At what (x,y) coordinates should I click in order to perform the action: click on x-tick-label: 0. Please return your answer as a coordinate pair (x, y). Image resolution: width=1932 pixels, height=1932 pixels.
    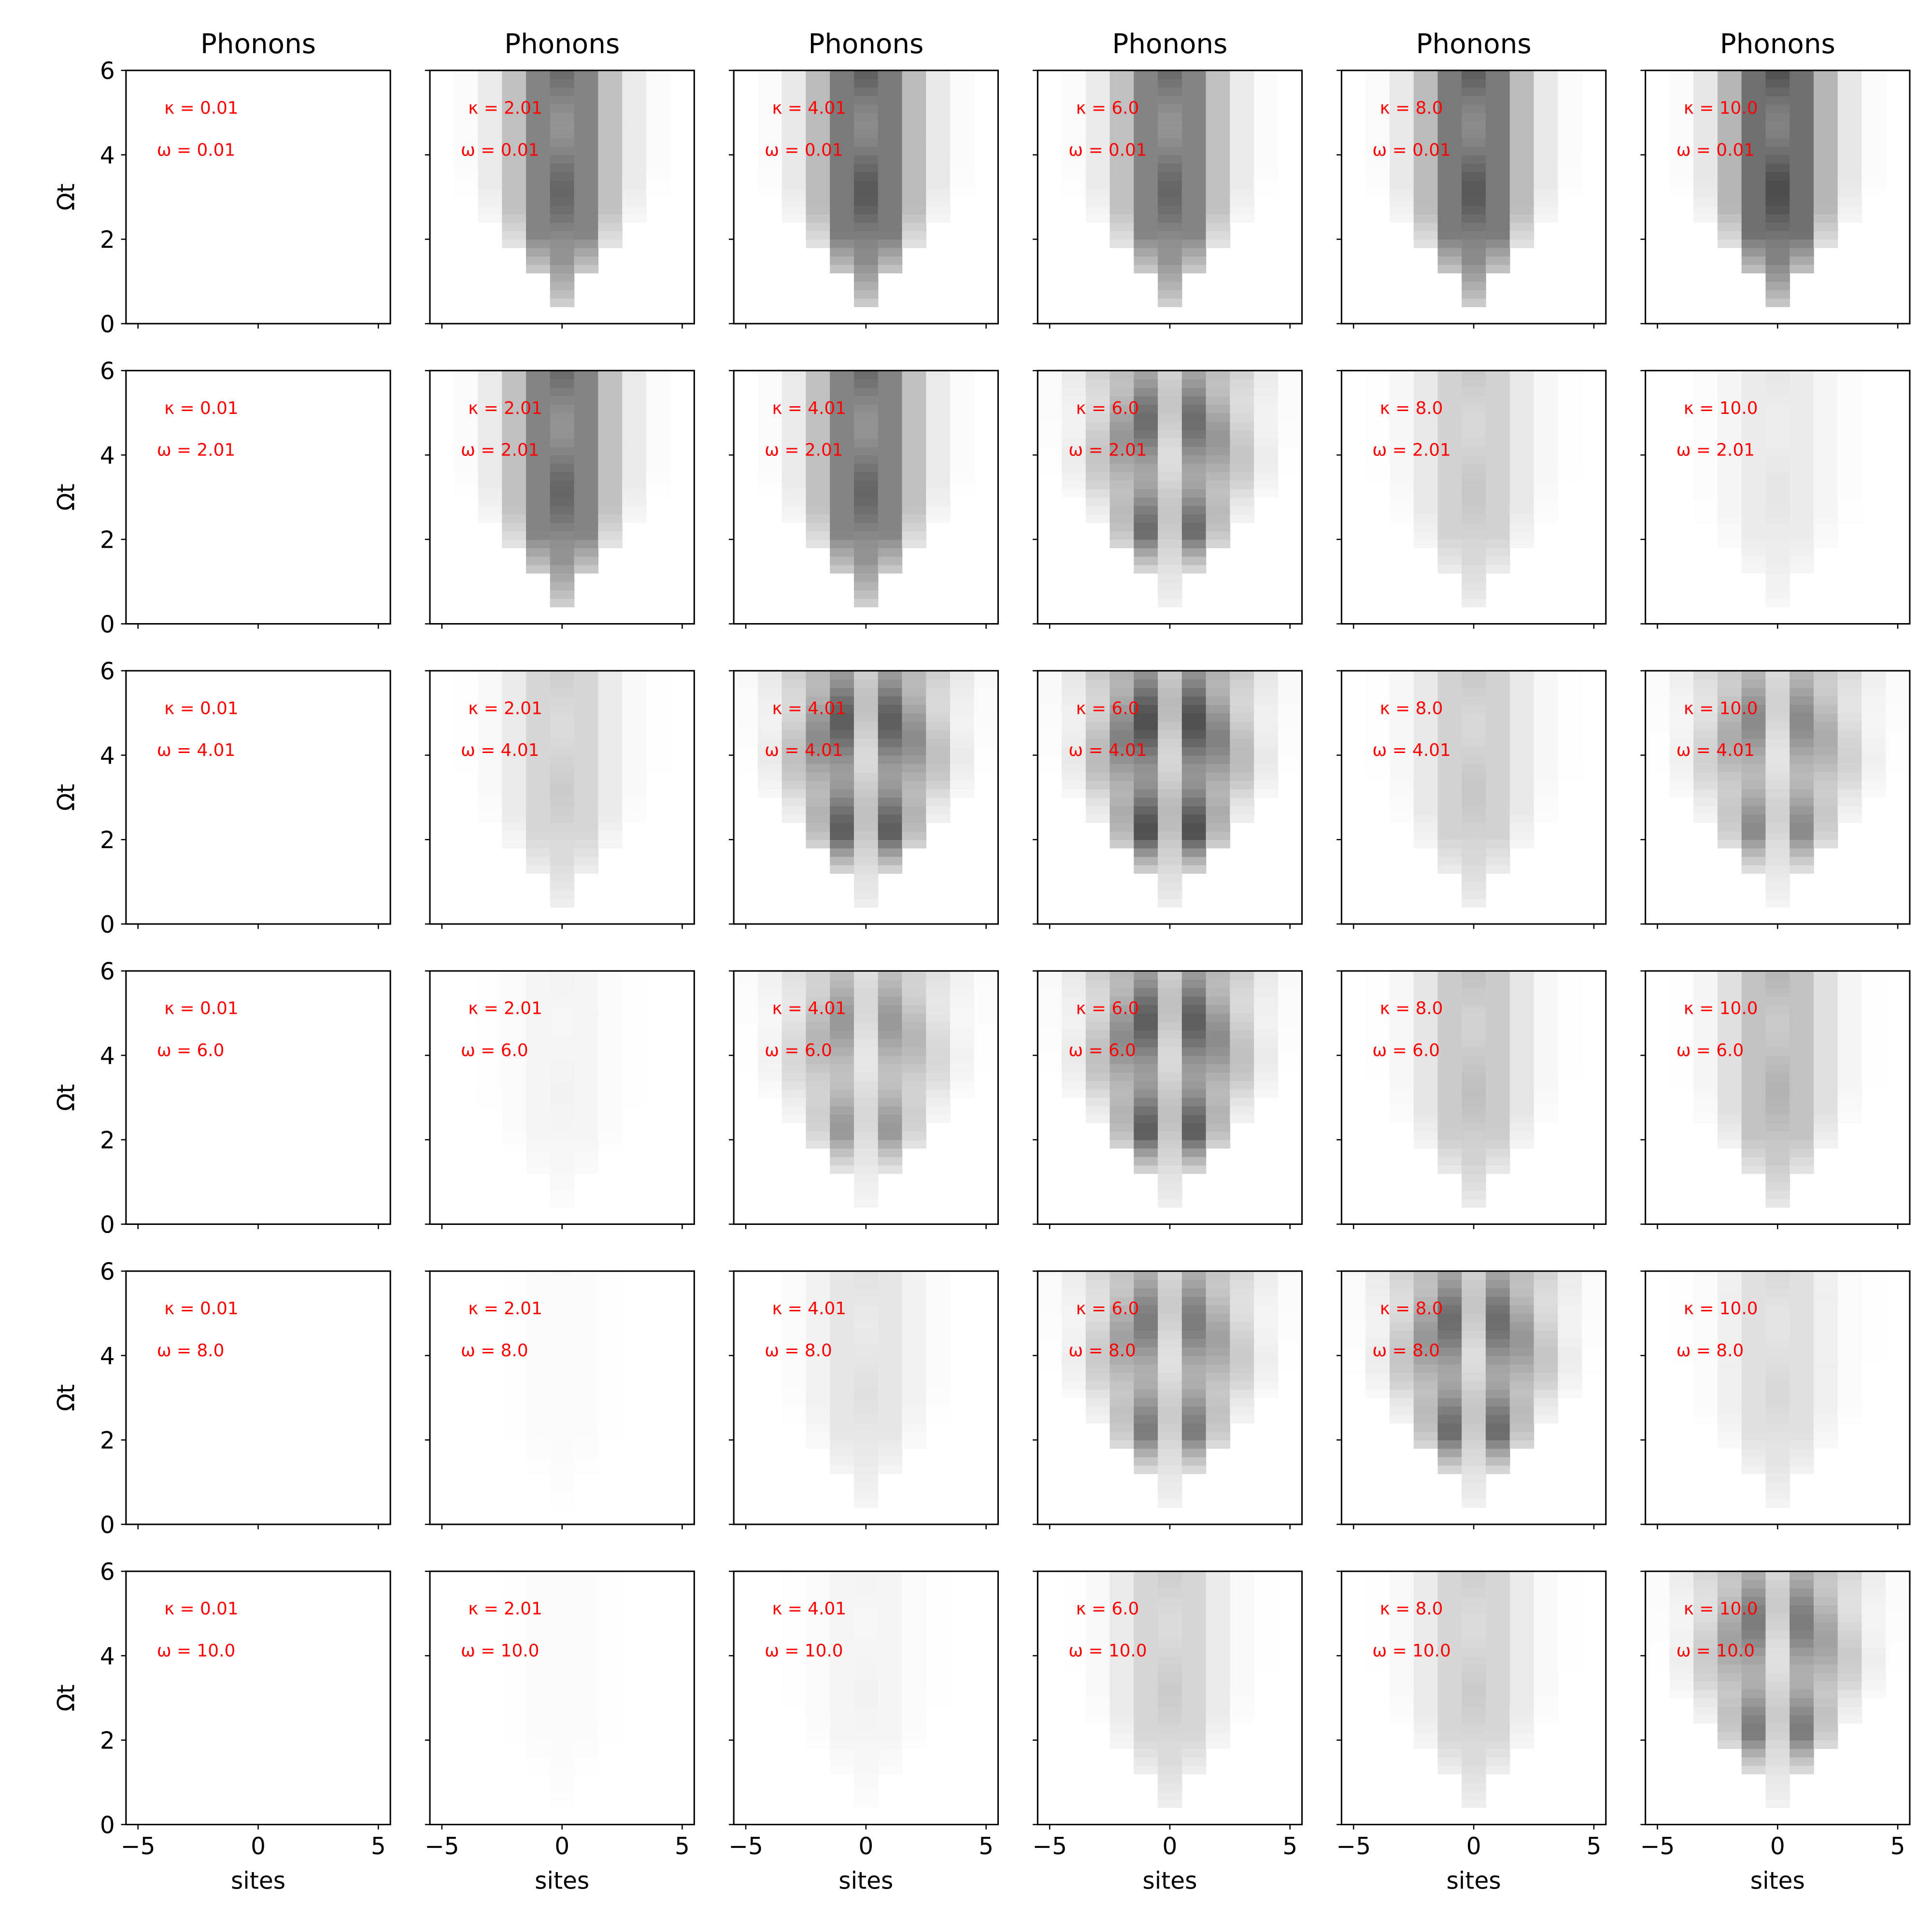
    Looking at the image, I should click on (258, 1846).